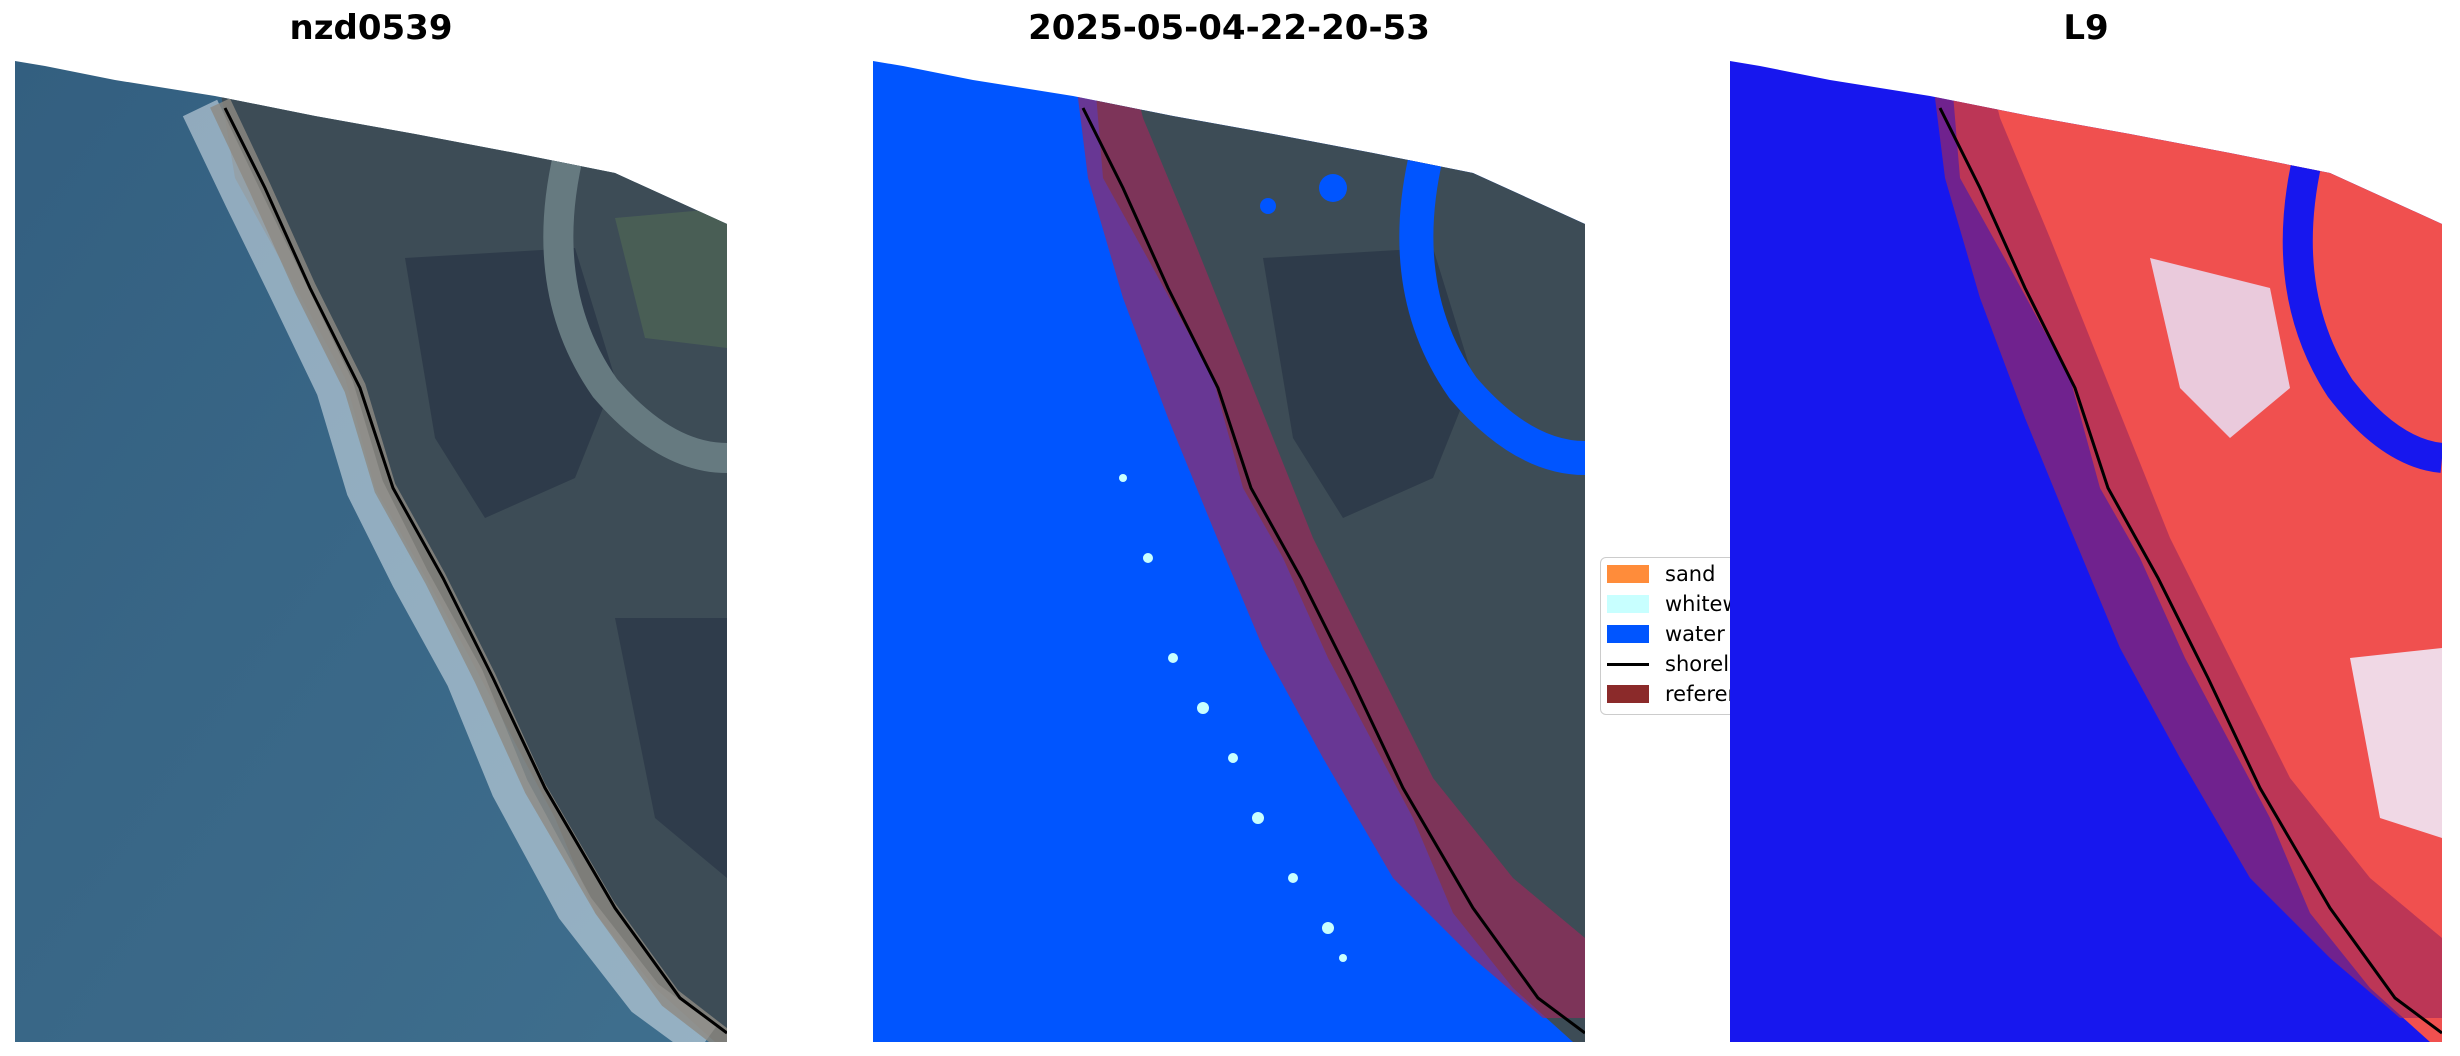 Image resolution: width=2460 pixels, height=1056 pixels. Describe the element at coordinates (1229, 28) in the screenshot. I see `panel-title-classified: 2025-05-04-22-20-53` at that location.